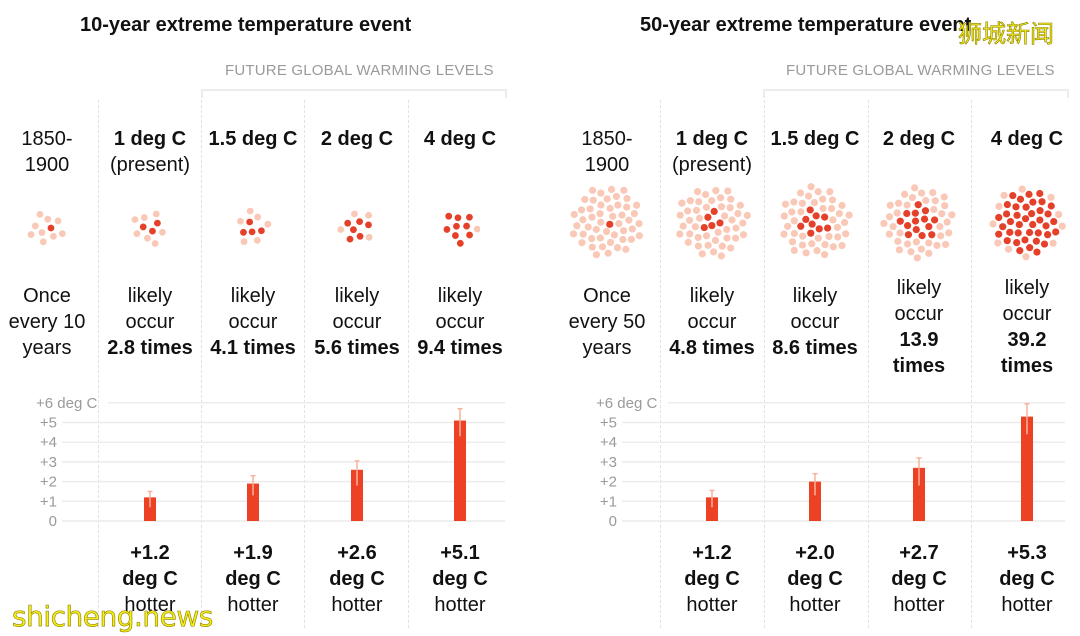 The image size is (1080, 636). What do you see at coordinates (48, 462) in the screenshot?
I see `y-tick-label: +3` at bounding box center [48, 462].